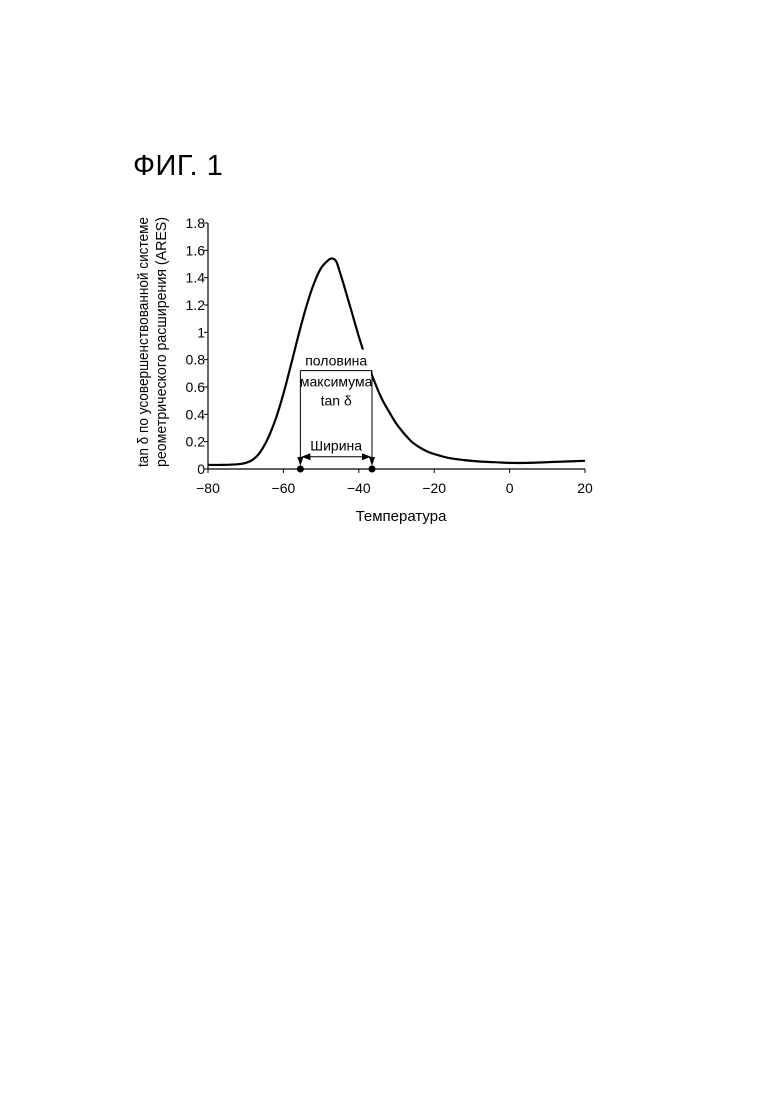 This screenshot has width=780, height=1103. I want to click on drop-arrow-right, so click(371, 461).